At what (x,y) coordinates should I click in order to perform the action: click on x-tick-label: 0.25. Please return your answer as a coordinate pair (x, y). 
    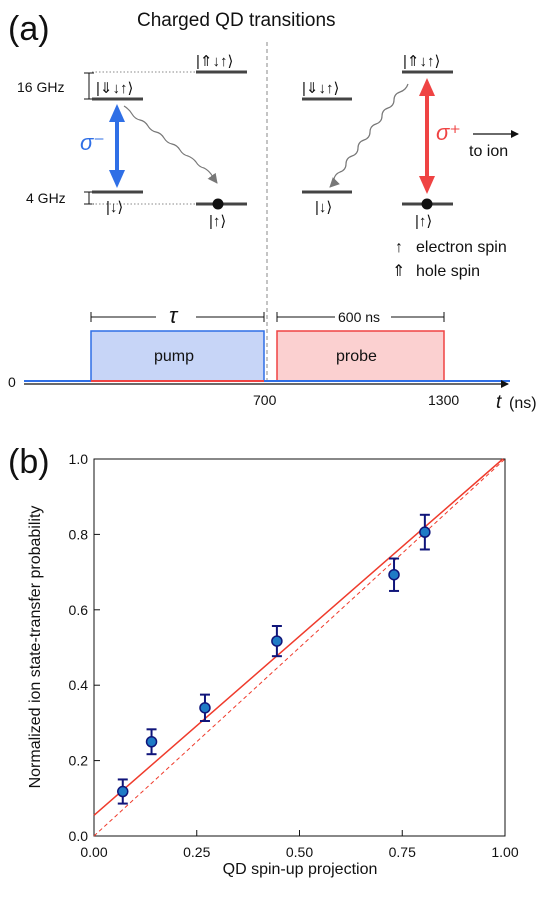
    Looking at the image, I should click on (196, 852).